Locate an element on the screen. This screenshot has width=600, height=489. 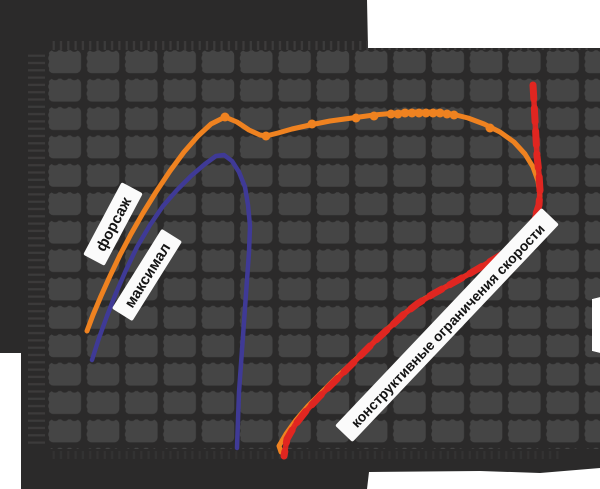
label-afterburner-strip is located at coordinates (113, 224).